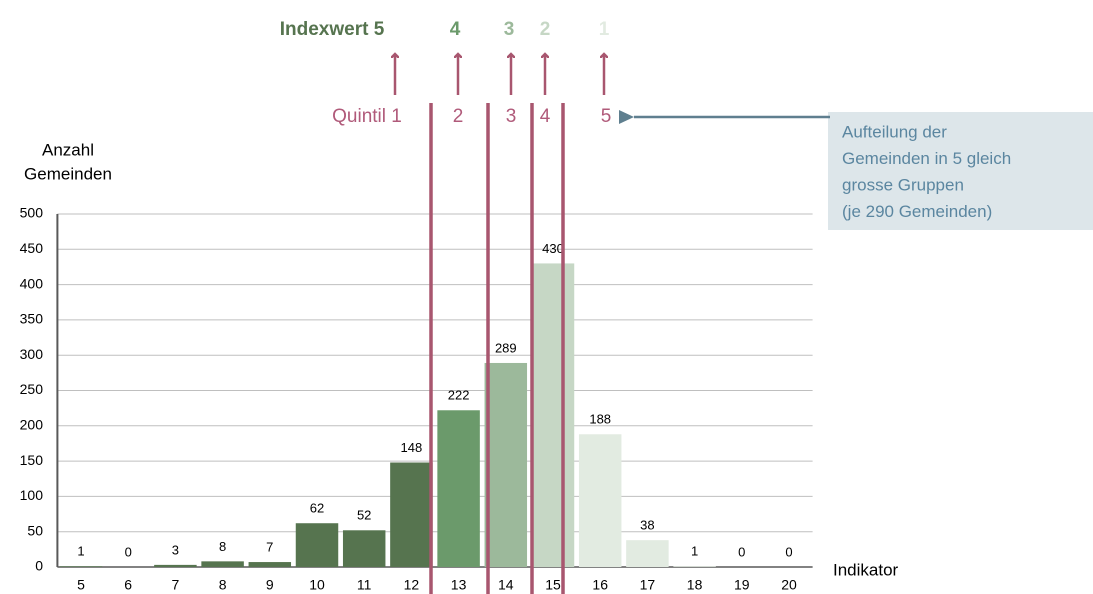 The height and width of the screenshot is (594, 1093). What do you see at coordinates (894, 131) in the screenshot?
I see `note-text: Aufteilung der` at bounding box center [894, 131].